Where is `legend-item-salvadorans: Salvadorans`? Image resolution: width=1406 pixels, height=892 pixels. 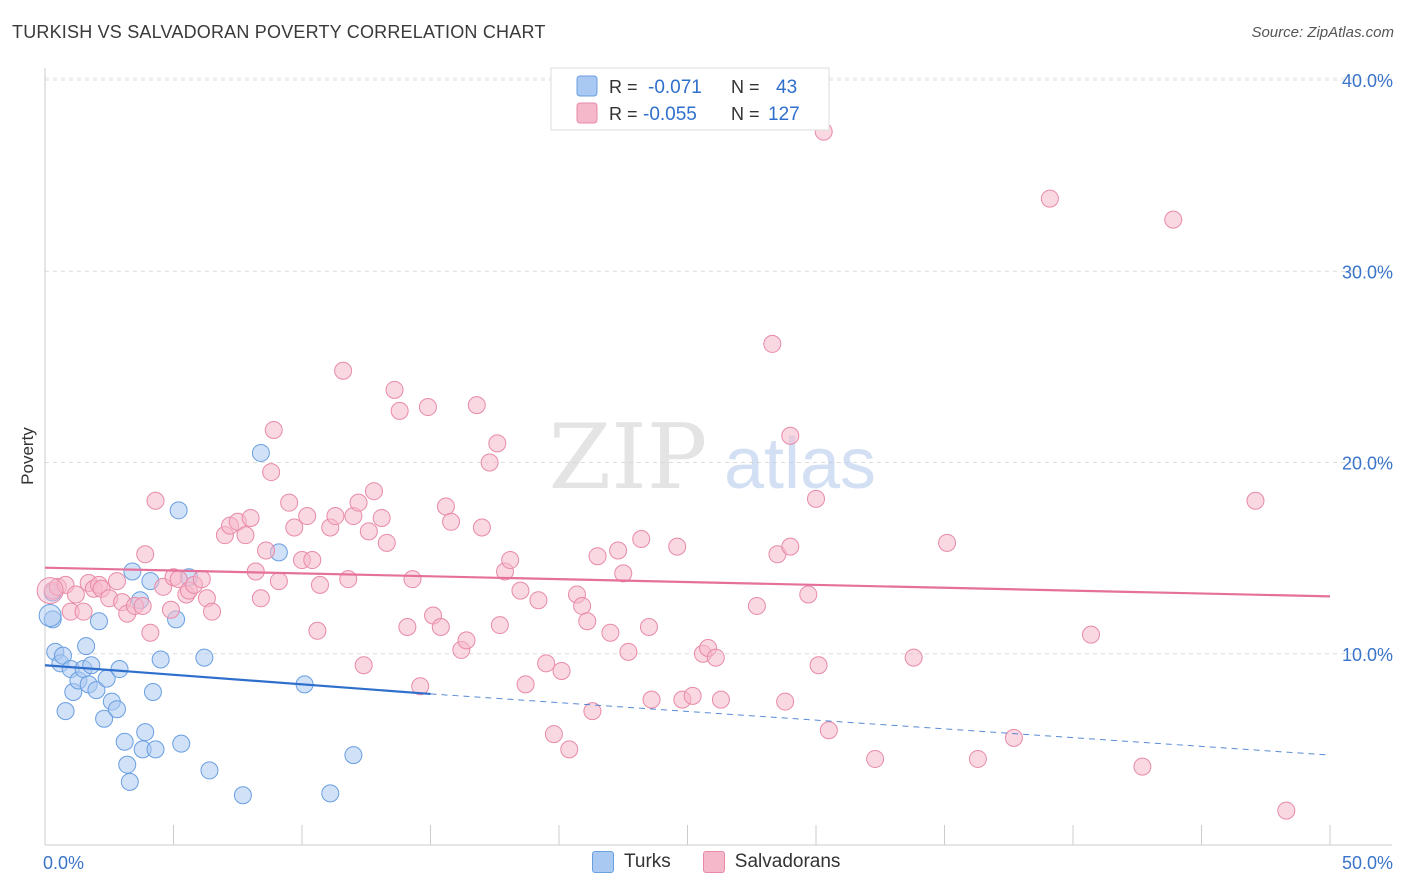 legend-item-salvadorans: Salvadorans is located at coordinates (771, 862).